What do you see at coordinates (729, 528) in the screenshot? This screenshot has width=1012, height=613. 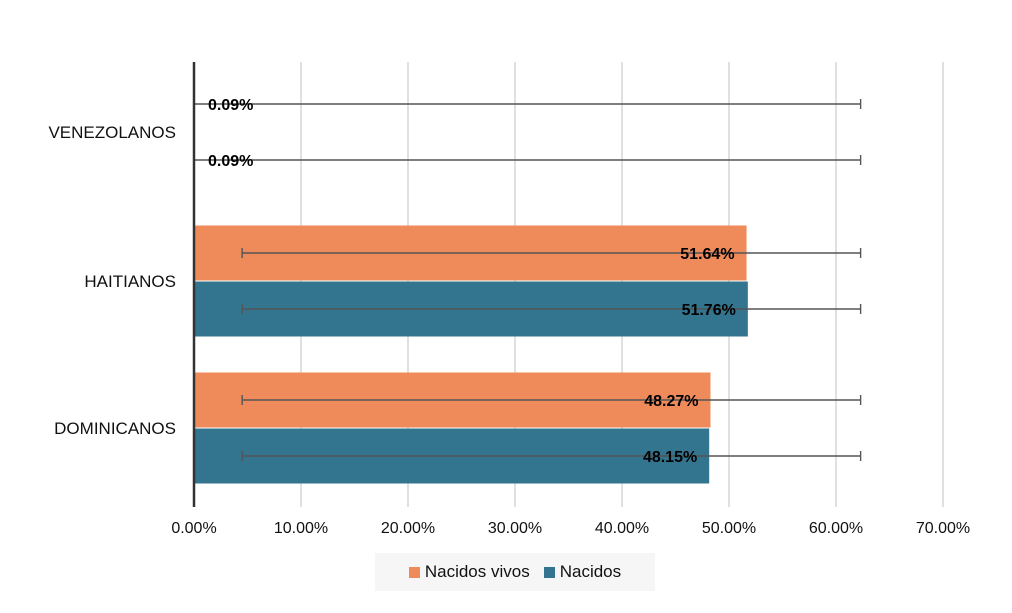 I see `x-tick-label: 50.00%` at bounding box center [729, 528].